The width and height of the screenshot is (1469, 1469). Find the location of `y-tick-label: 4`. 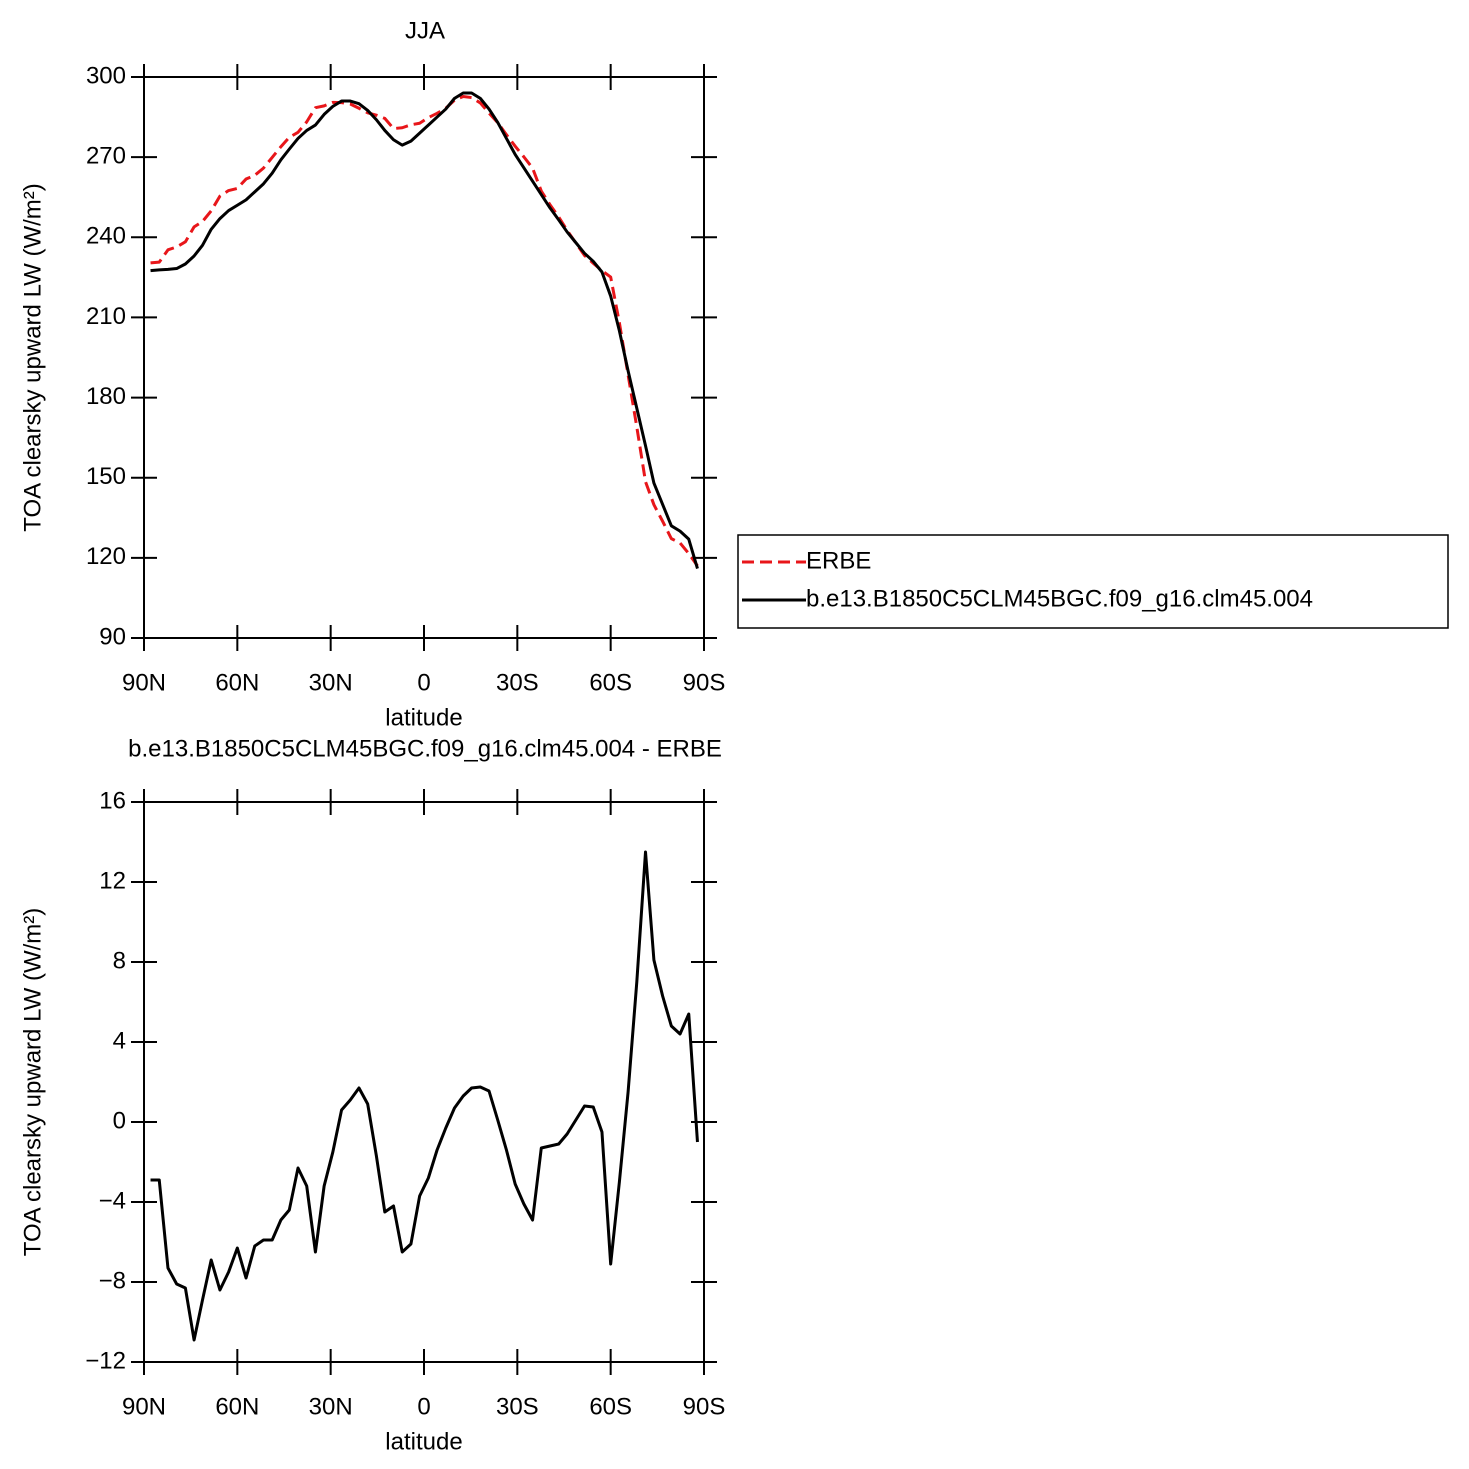

y-tick-label: 4 is located at coordinates (119, 1040).